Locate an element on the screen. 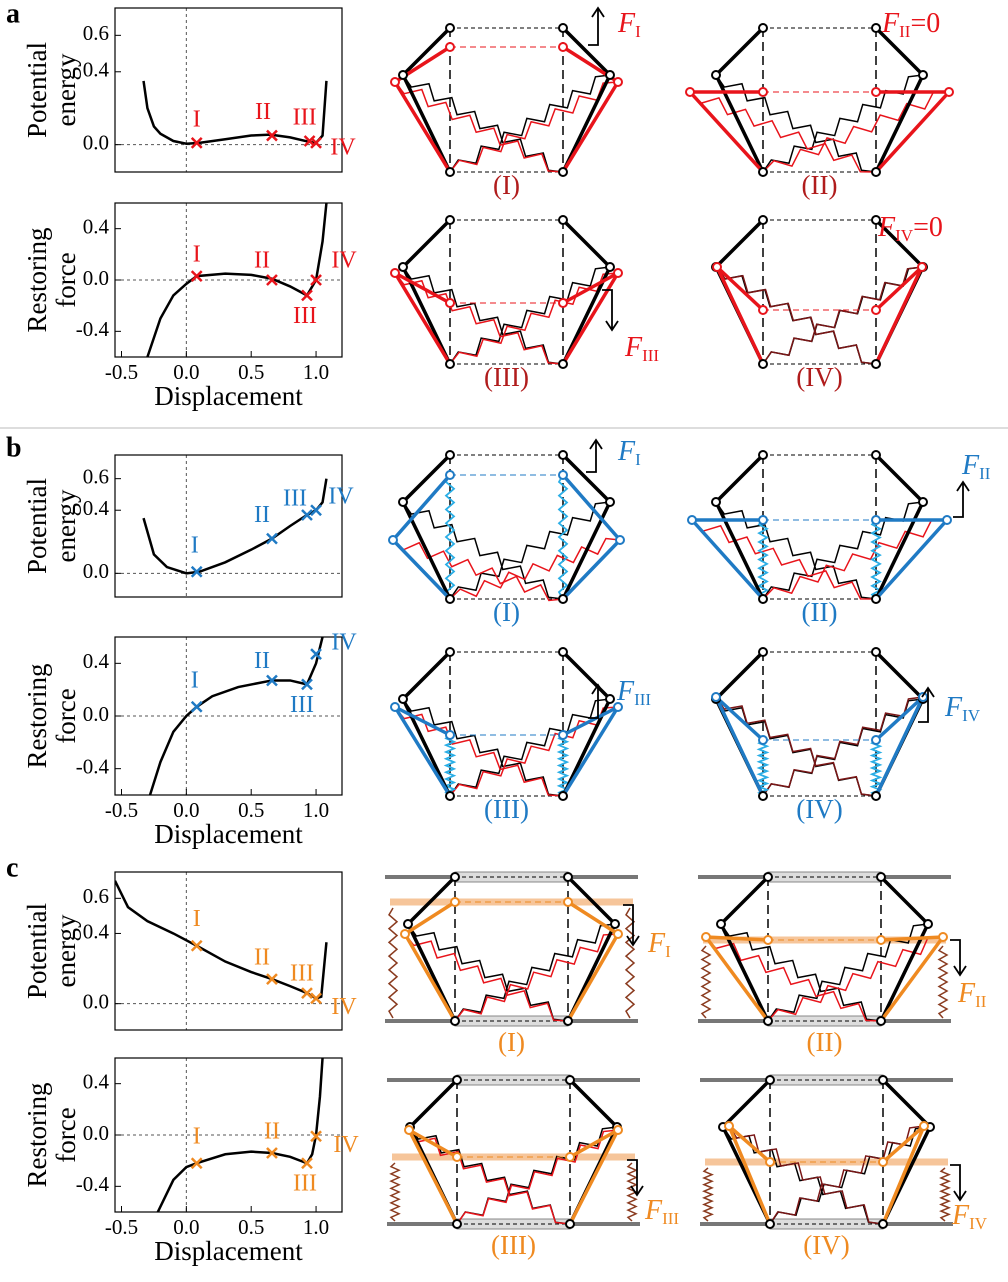 The width and height of the screenshot is (1008, 1282). x-tick-label: 0.0 is located at coordinates (186, 1227).